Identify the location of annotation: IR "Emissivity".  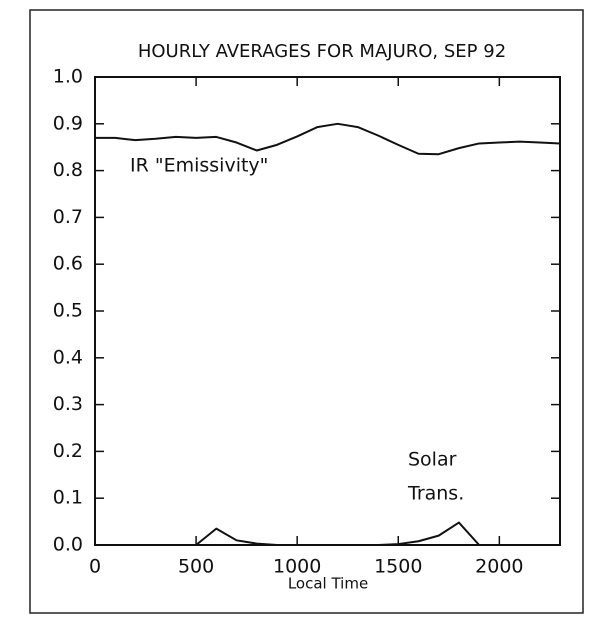
(199, 166).